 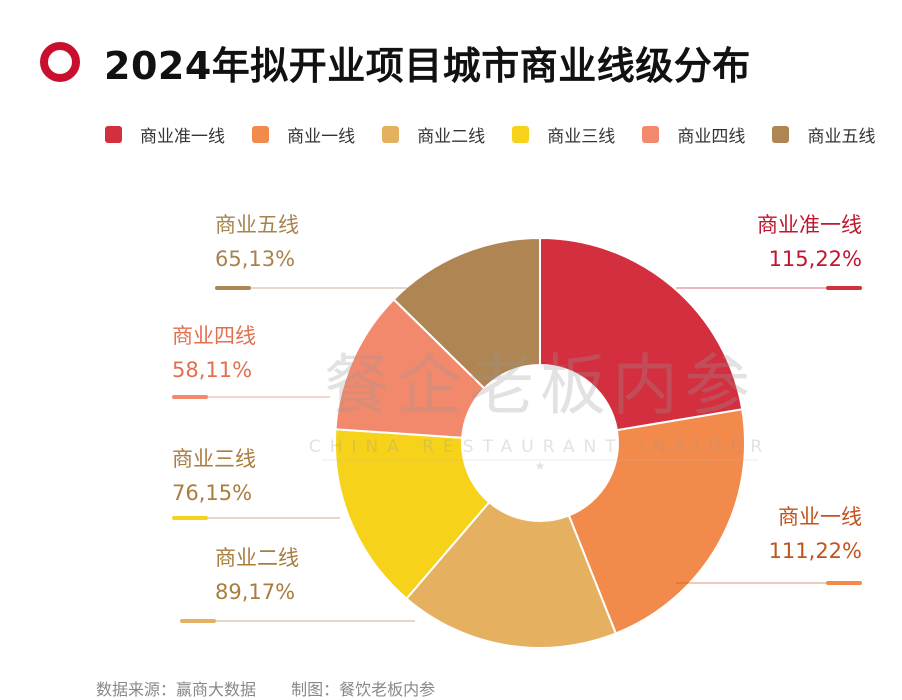 What do you see at coordinates (214, 336) in the screenshot?
I see `callout-name: 商业四线` at bounding box center [214, 336].